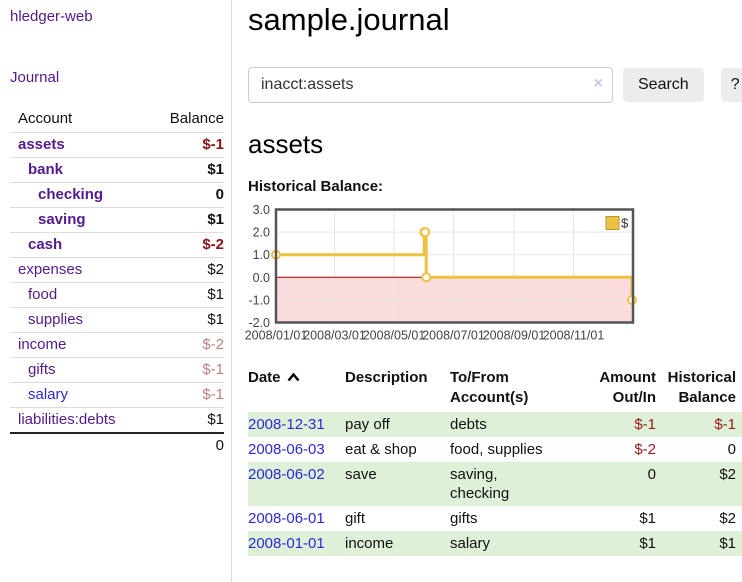 Image resolution: width=742 pixels, height=582 pixels. Describe the element at coordinates (598, 83) in the screenshot. I see `clear-search-icon: ×` at that location.